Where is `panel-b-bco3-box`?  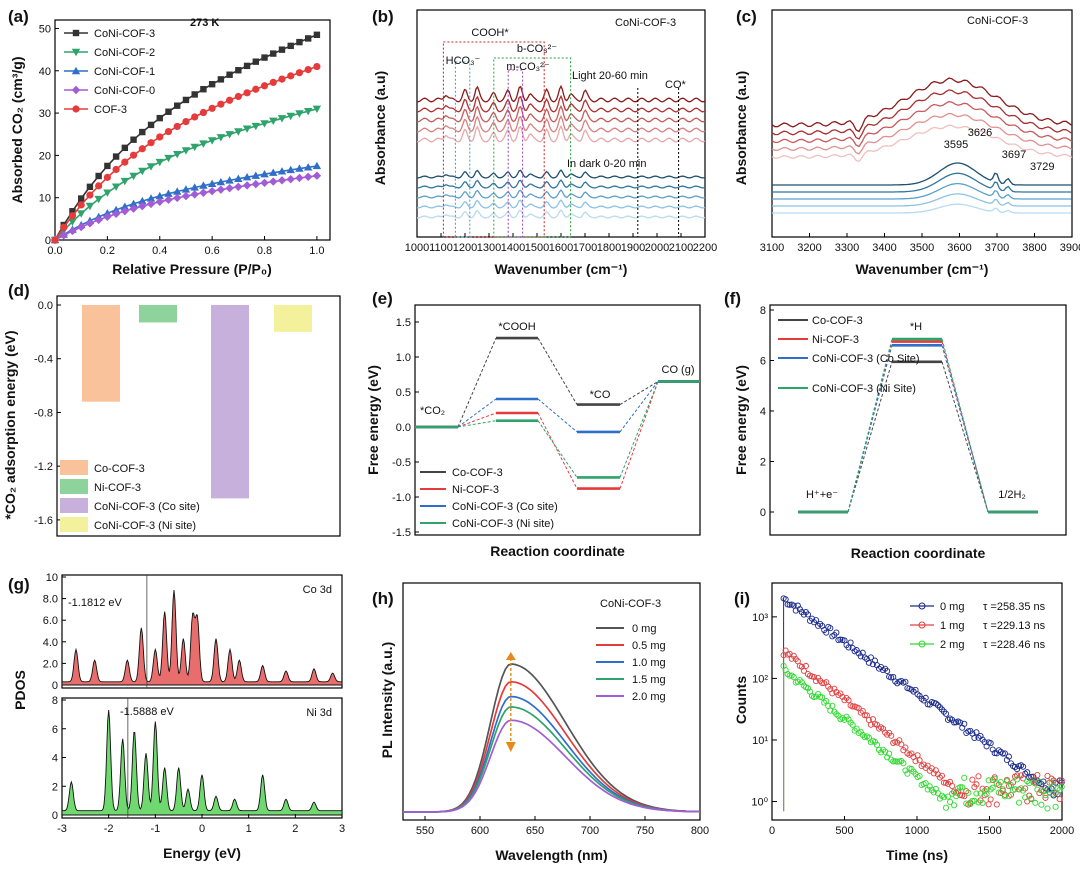 panel-b-bco3-box is located at coordinates (532, 147).